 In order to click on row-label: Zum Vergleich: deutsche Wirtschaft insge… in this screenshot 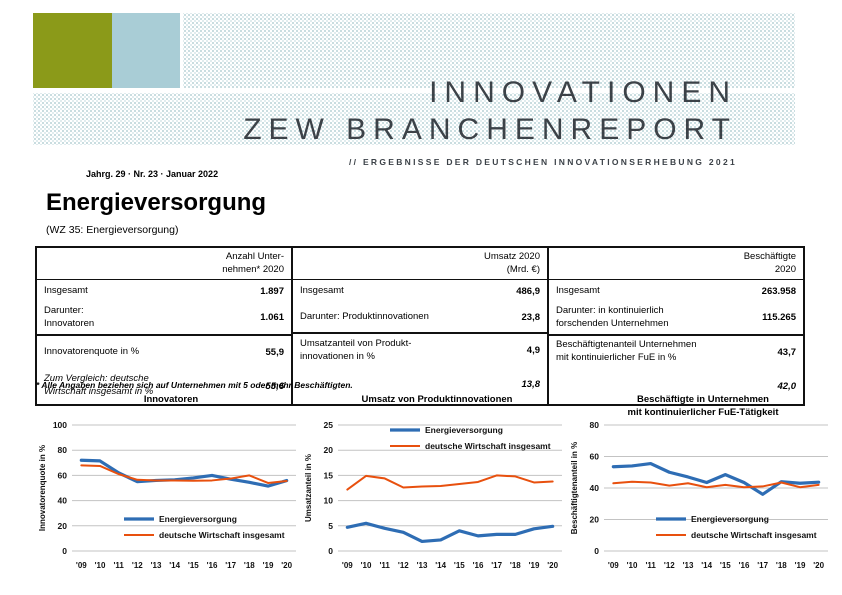, I will do `click(99, 385)`.